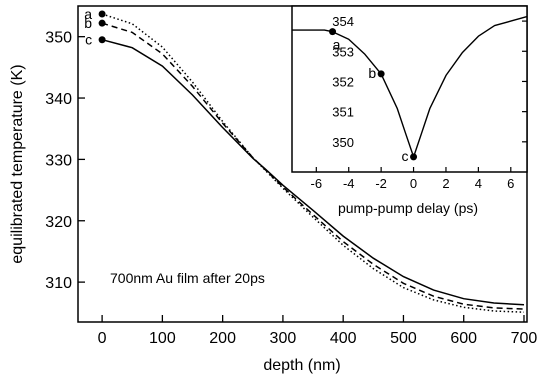 The height and width of the screenshot is (378, 540). I want to click on inset-x-tick-label: -6, so click(317, 183).